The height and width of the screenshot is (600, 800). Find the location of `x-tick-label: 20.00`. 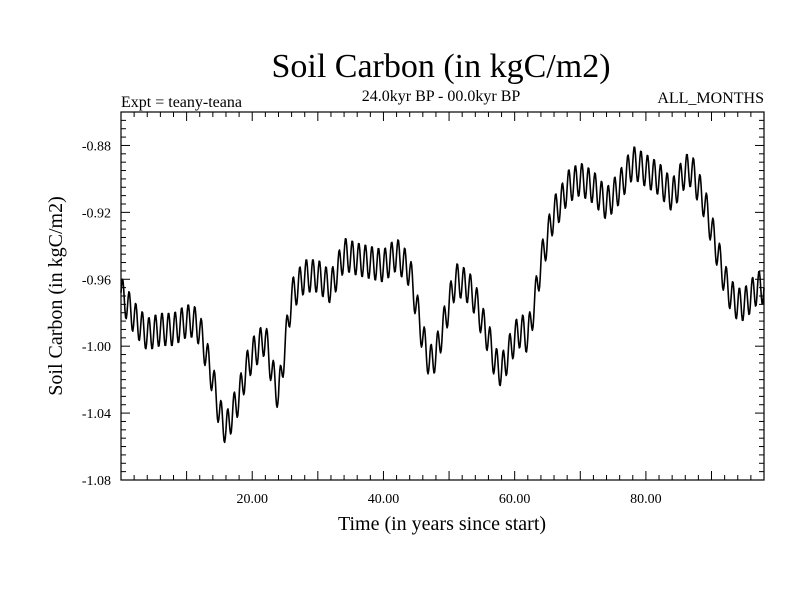

x-tick-label: 20.00 is located at coordinates (252, 499).